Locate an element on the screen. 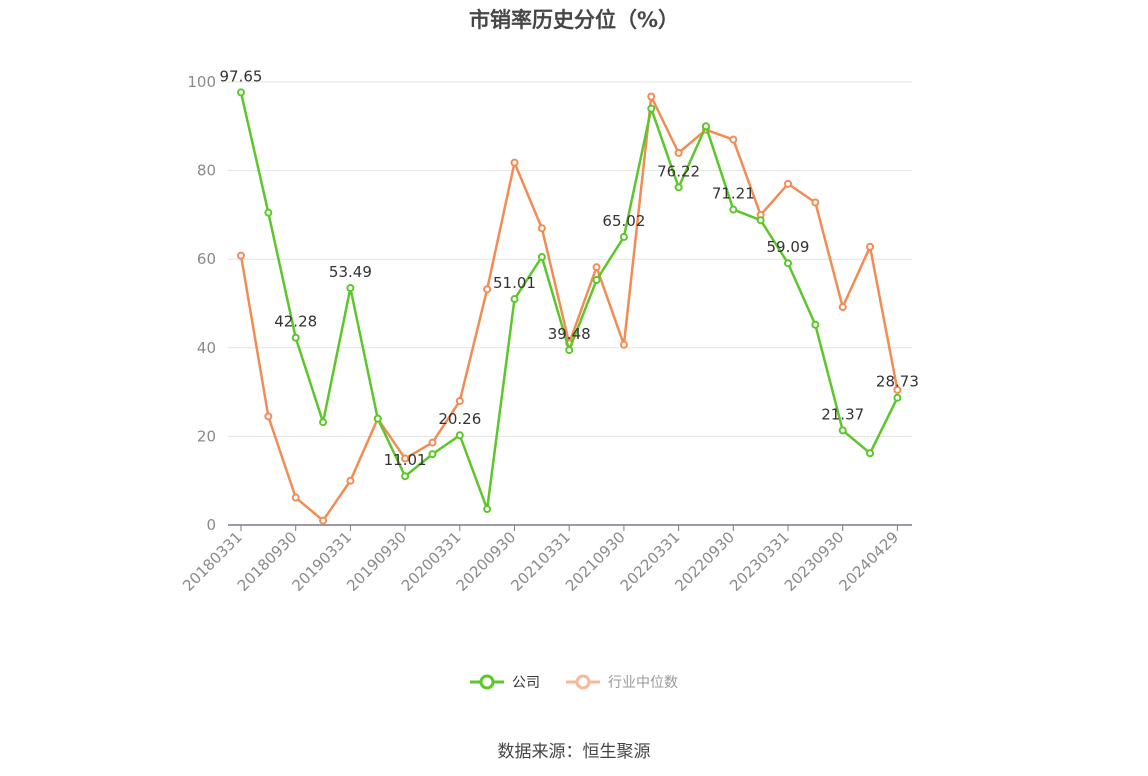 The height and width of the screenshot is (776, 1148). legend: 公司 行业中位数 is located at coordinates (574, 682).